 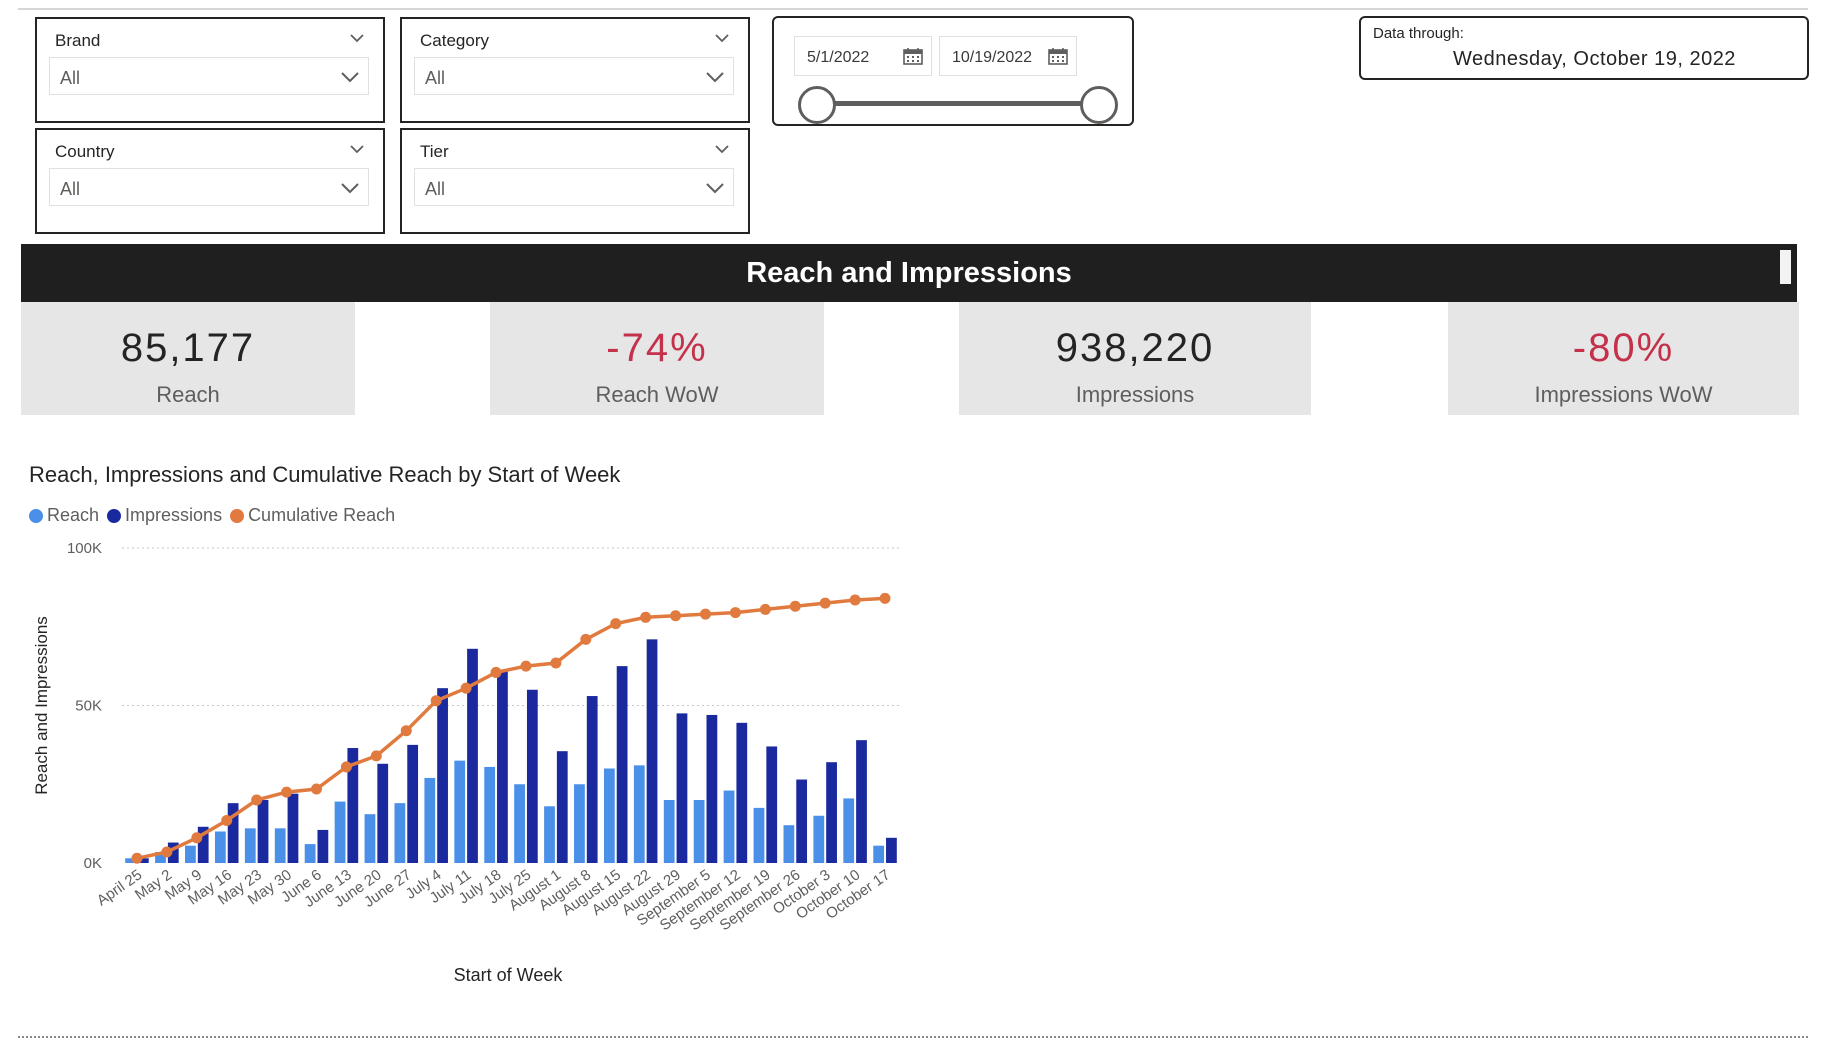 What do you see at coordinates (1623, 348) in the screenshot?
I see `kpi-value: -80%` at bounding box center [1623, 348].